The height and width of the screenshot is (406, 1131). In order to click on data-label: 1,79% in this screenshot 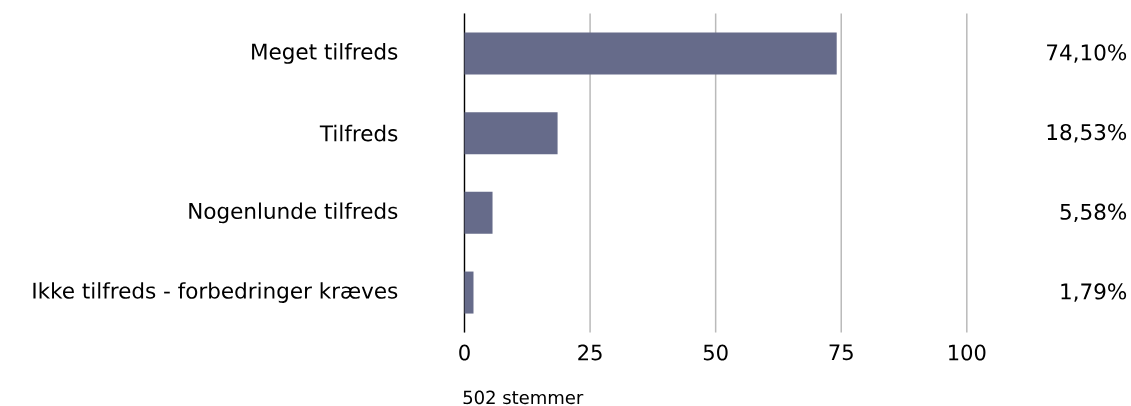, I will do `click(1094, 292)`.